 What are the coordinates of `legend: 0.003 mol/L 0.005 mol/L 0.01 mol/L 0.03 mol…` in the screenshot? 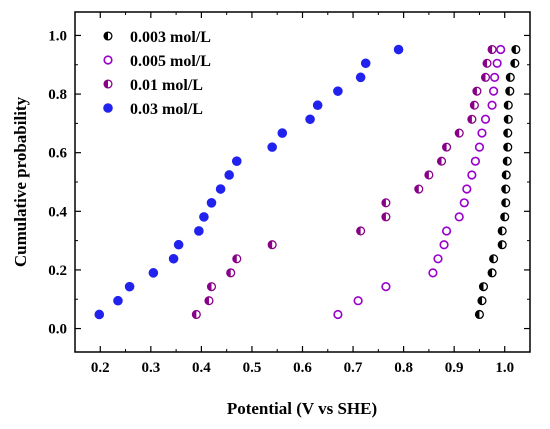 It's located at (157, 73).